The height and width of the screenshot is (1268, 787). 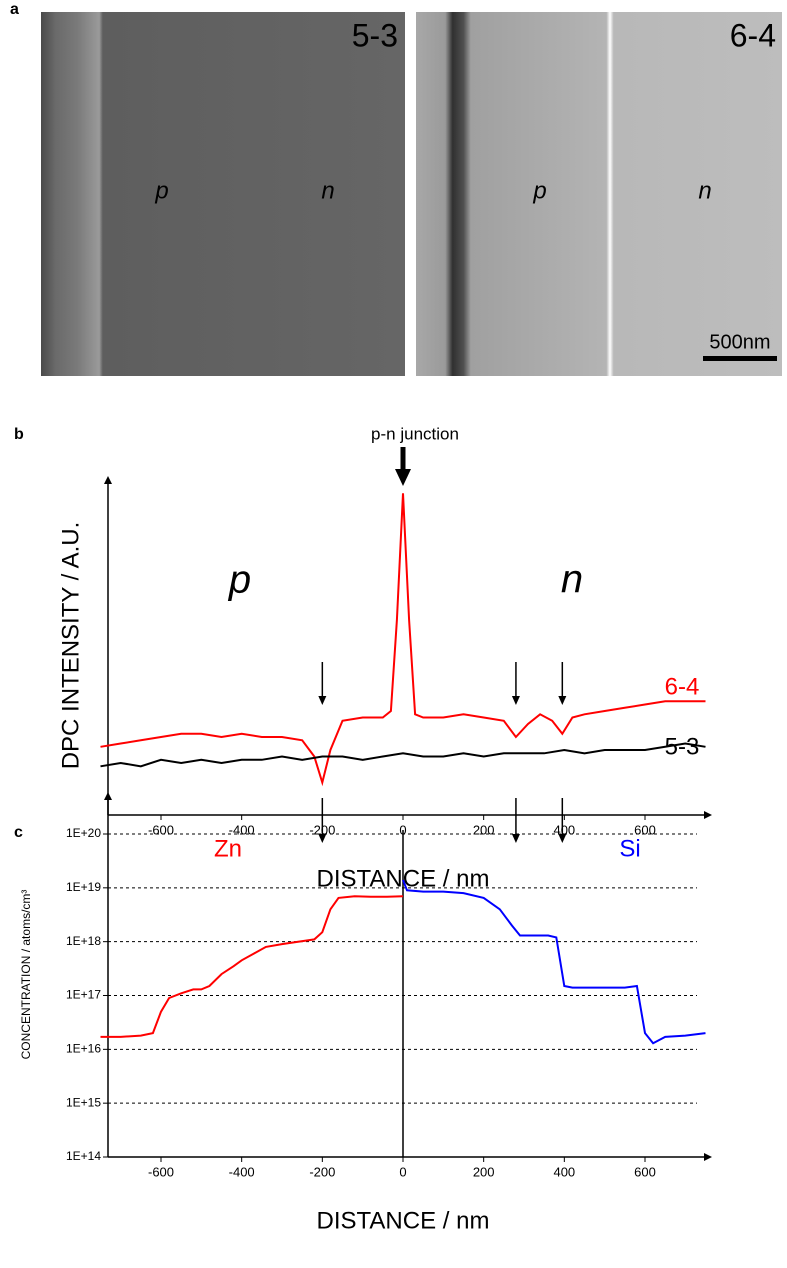 I want to click on annotation: p-n junction, so click(x=415, y=433).